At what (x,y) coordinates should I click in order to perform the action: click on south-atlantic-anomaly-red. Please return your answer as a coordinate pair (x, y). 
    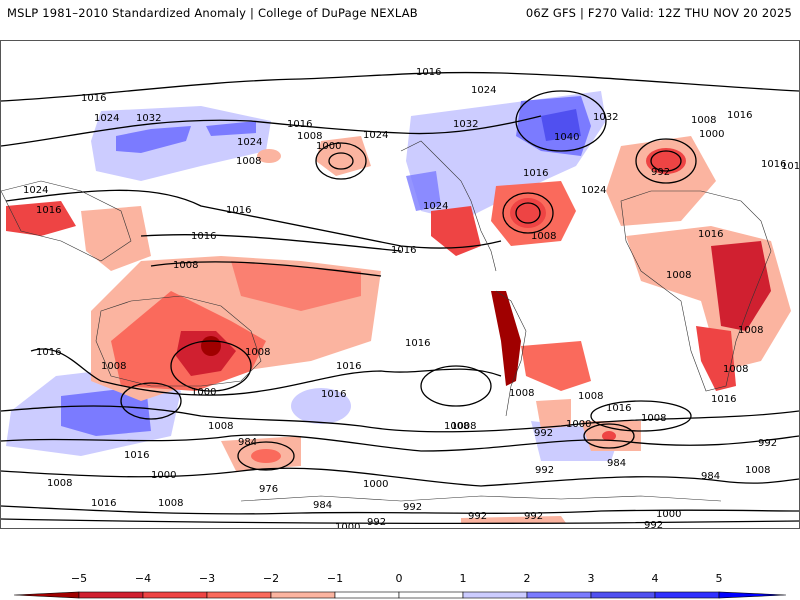
    Looking at the image, I should click on (553, 414).